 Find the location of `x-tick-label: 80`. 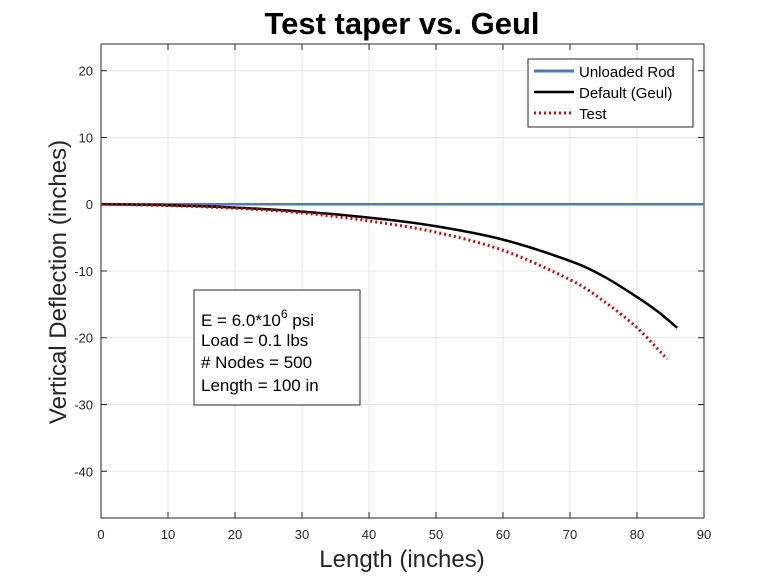

x-tick-label: 80 is located at coordinates (637, 534).